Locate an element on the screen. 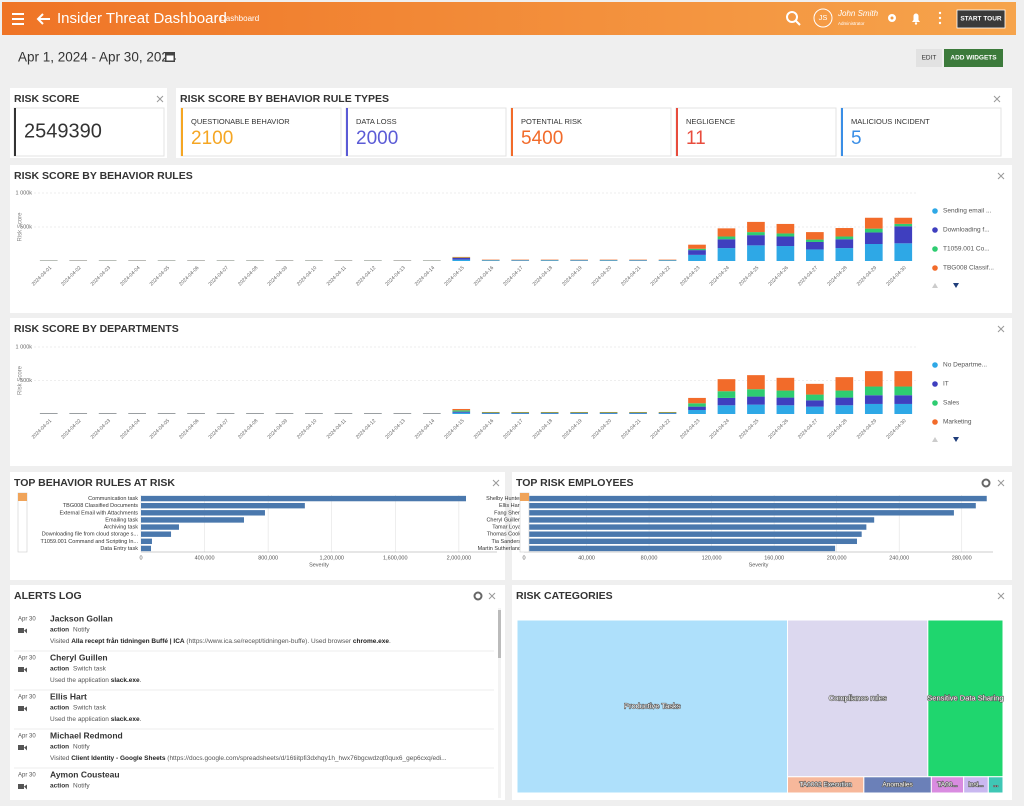 The height and width of the screenshot is (806, 1024). alert-user: Cheryl Guillen is located at coordinates (79, 657).